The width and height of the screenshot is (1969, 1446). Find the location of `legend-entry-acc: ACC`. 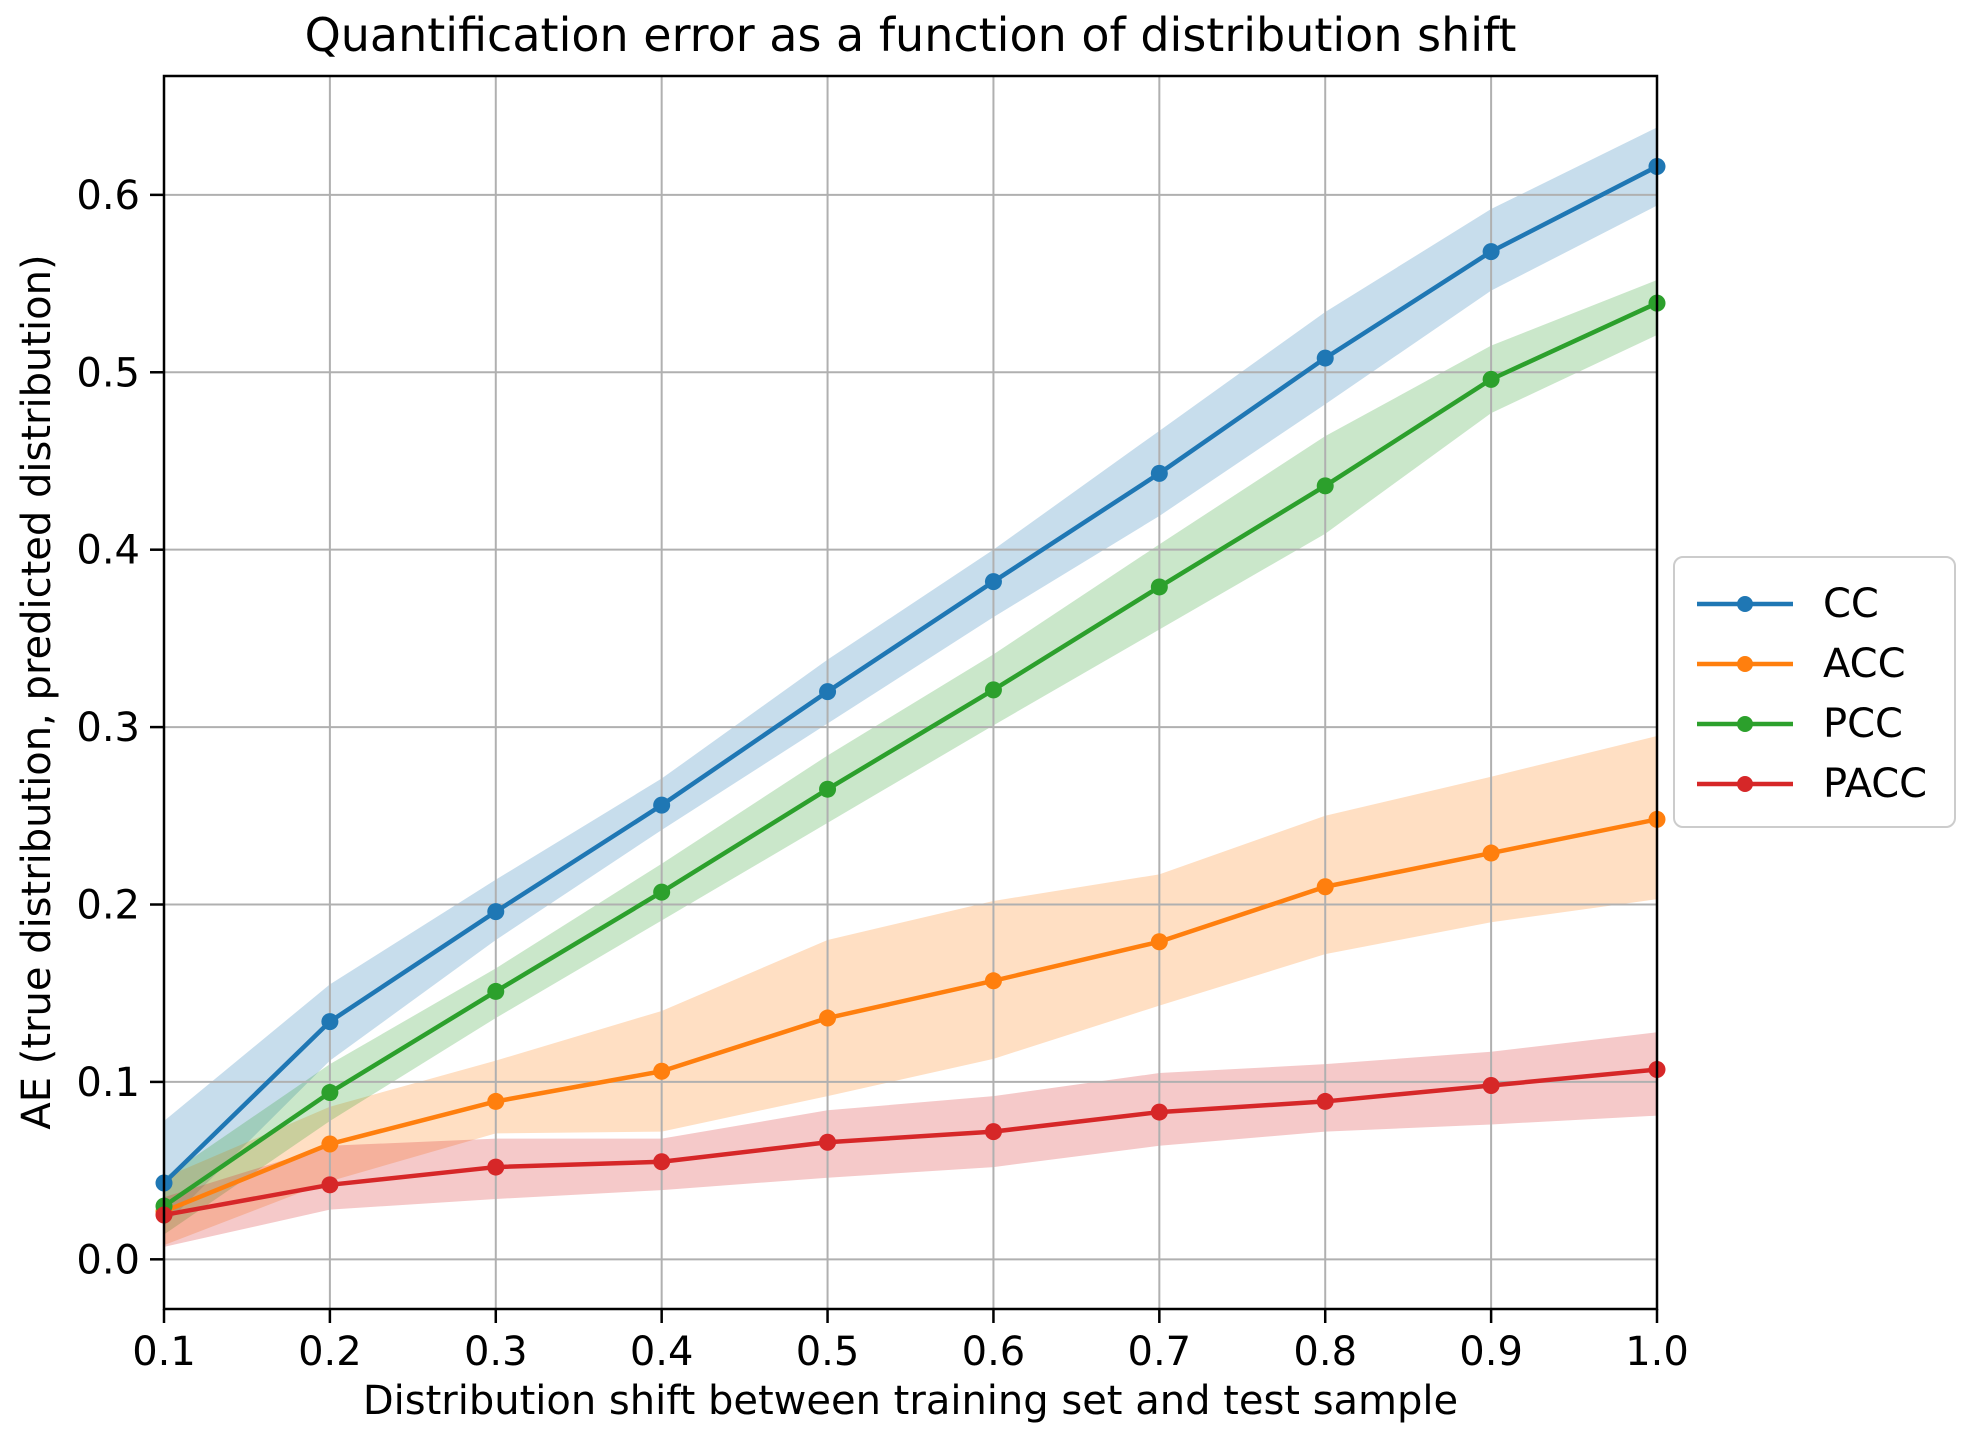

legend-entry-acc: ACC is located at coordinates (1814, 664).